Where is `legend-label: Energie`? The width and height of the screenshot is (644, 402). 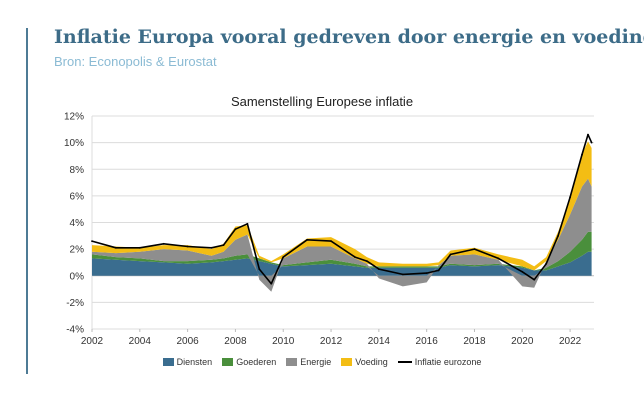 legend-label: Energie is located at coordinates (316, 362).